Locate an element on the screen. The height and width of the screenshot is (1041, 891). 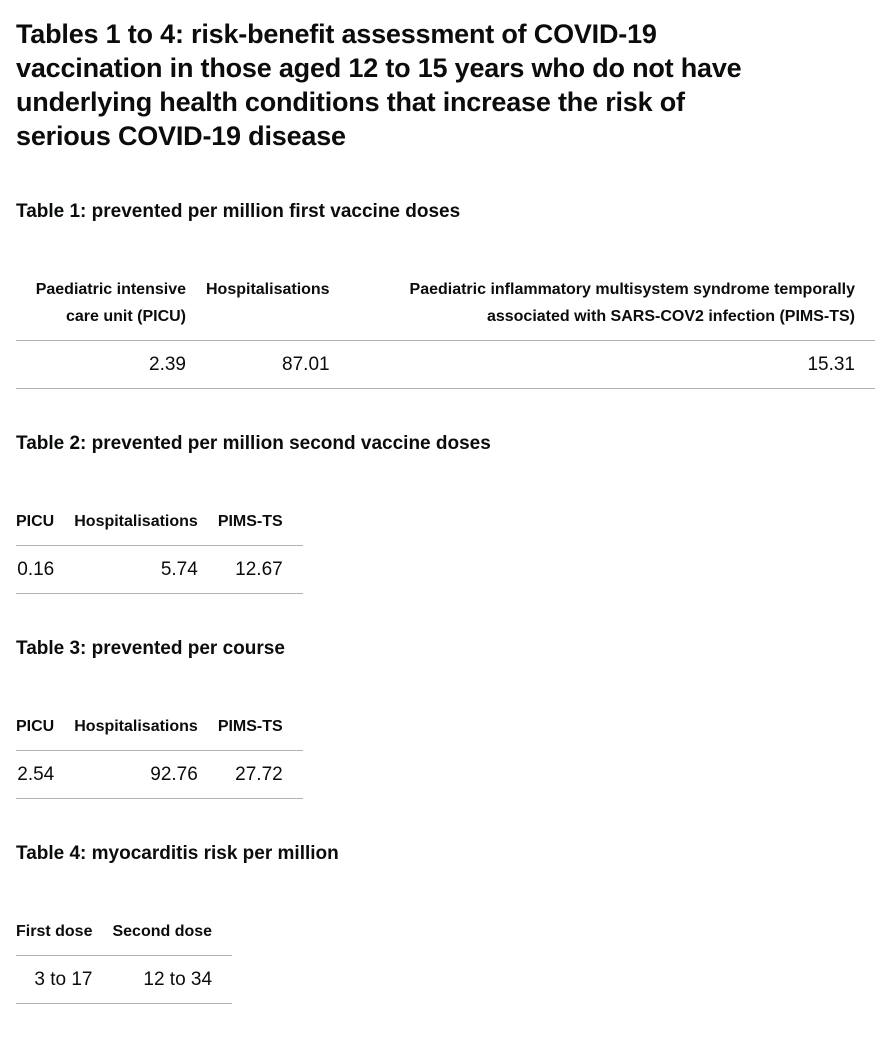
table-4-data-row: 3 to 17 12 to 34 is located at coordinates (124, 979).